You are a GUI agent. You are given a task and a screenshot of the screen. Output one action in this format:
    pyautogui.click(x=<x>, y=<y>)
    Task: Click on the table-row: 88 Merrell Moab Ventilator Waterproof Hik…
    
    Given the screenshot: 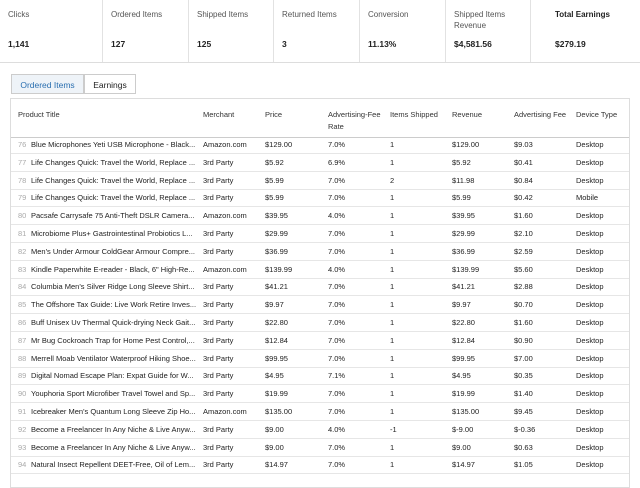 What is the action you would take?
    pyautogui.click(x=320, y=359)
    